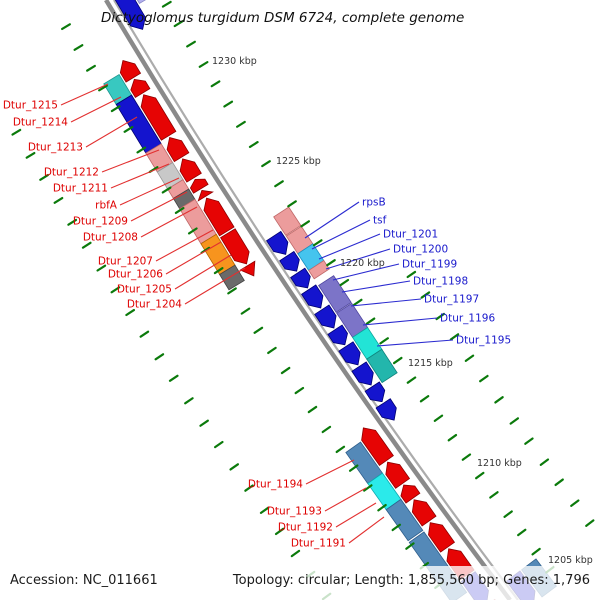 This screenshot has height=600, width=600. I want to click on gene-label: Dtur_1193, so click(294, 512).